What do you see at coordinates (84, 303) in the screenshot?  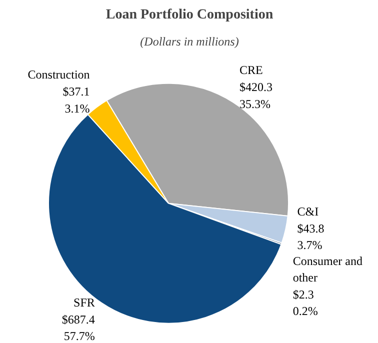 I see `slice-label: SFR` at bounding box center [84, 303].